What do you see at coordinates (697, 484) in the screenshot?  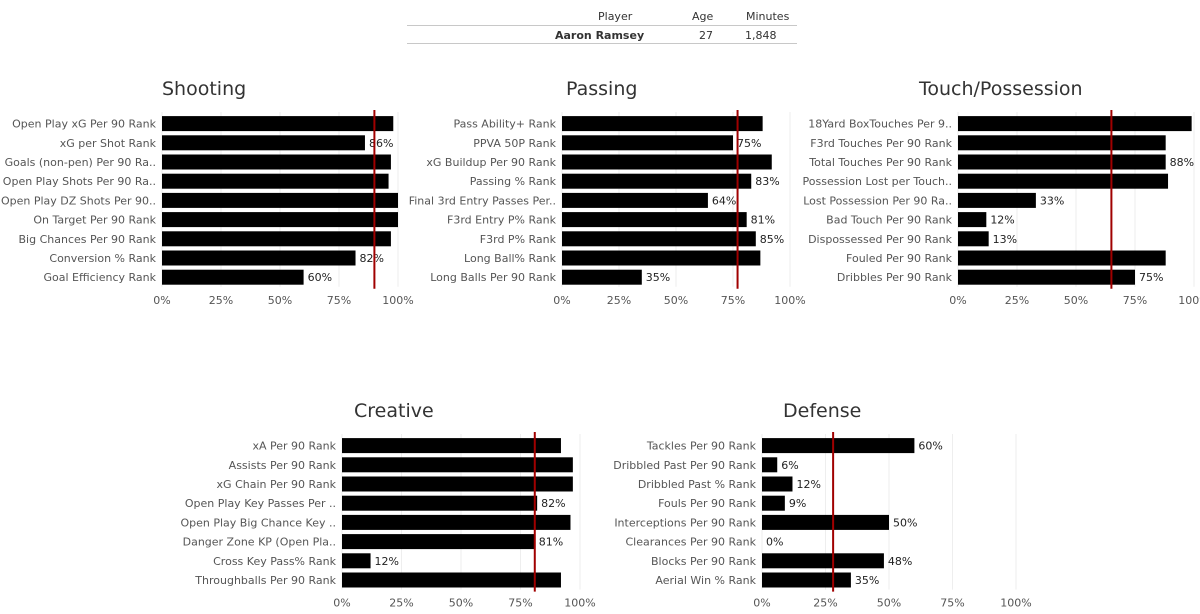 I see `category-label: Dribbled Past % Rank` at bounding box center [697, 484].